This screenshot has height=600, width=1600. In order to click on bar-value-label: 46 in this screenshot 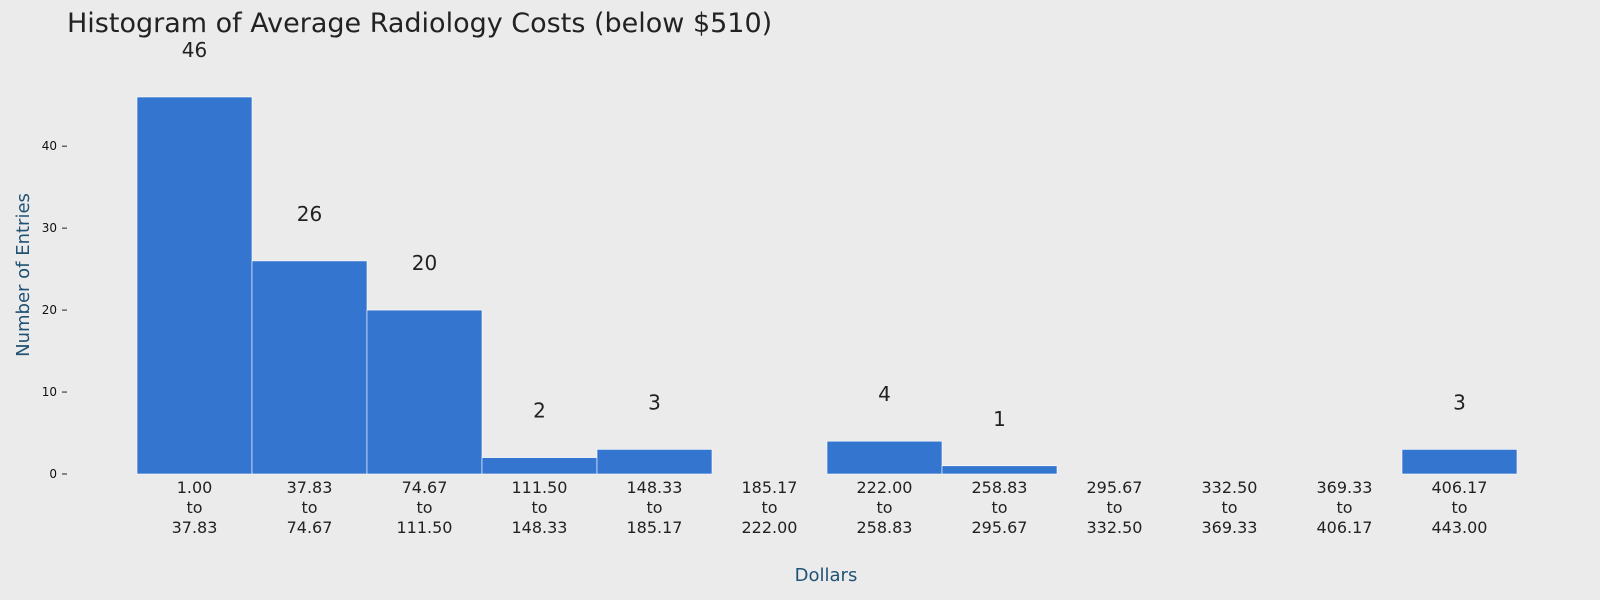, I will do `click(194, 50)`.